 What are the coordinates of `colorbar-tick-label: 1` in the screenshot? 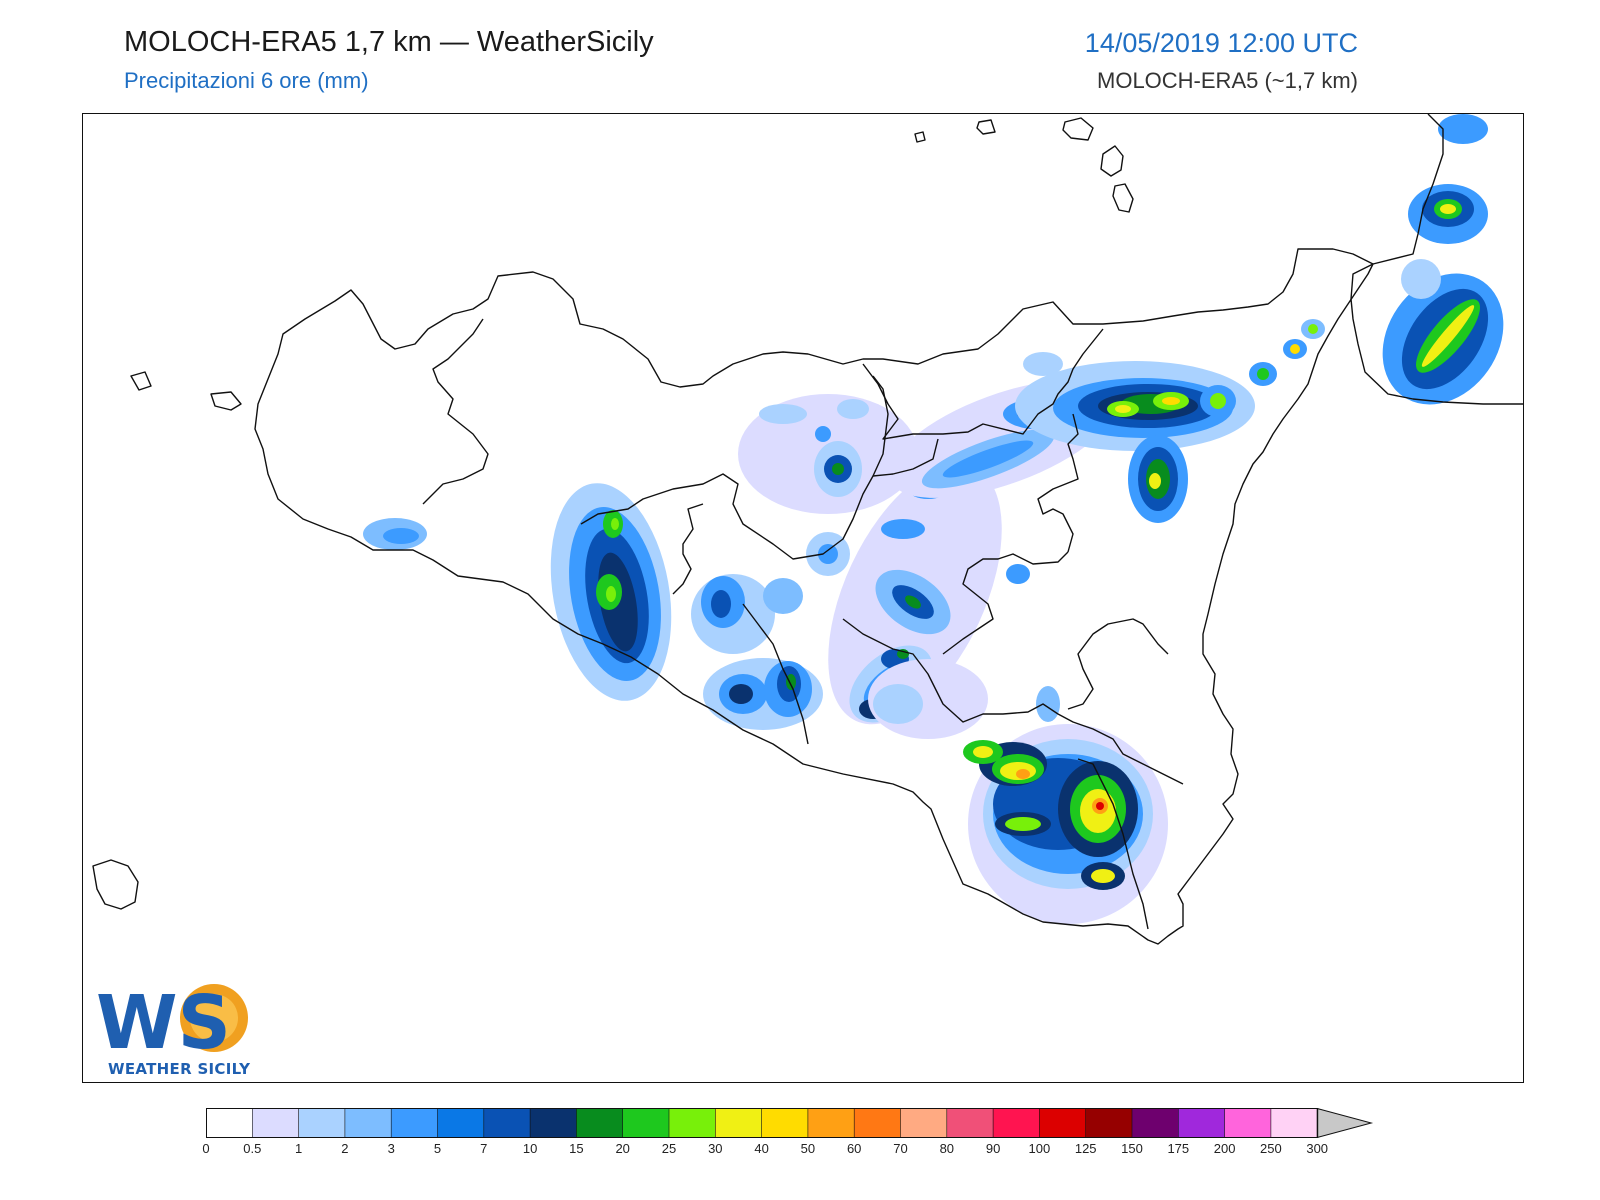 It's located at (298, 1148).